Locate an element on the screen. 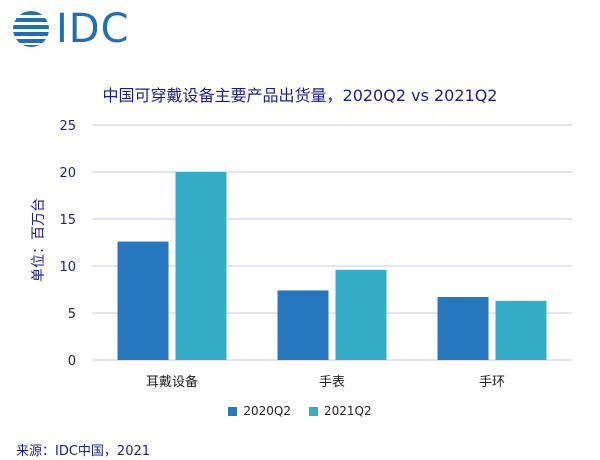  y-tick-label: 5 is located at coordinates (72, 314).